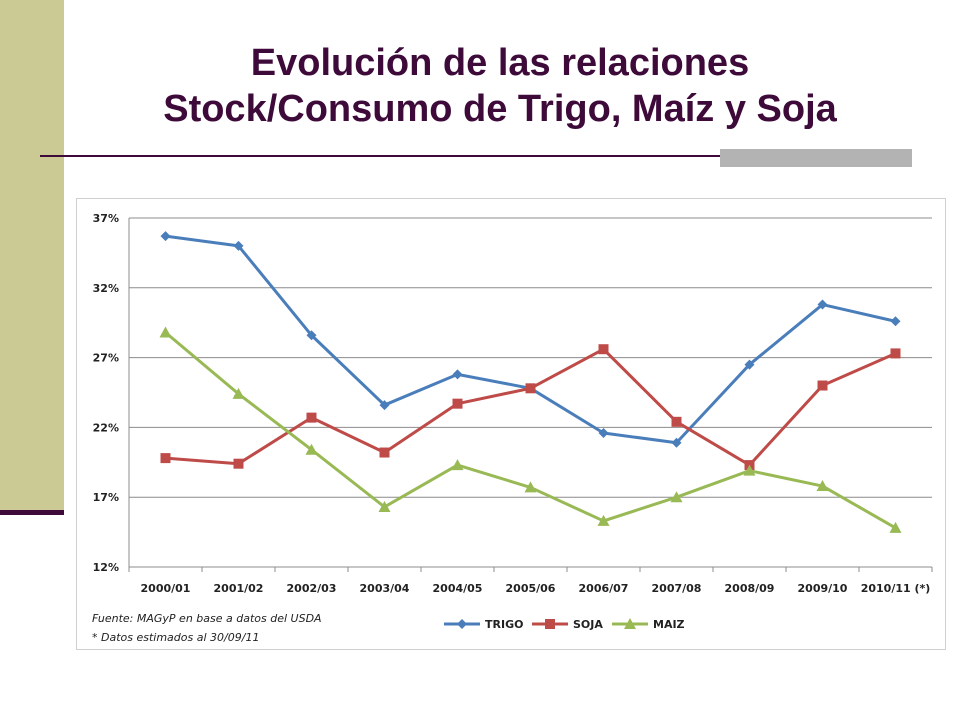 The image size is (960, 720). What do you see at coordinates (385, 588) in the screenshot?
I see `x-tick-label: 2003/04` at bounding box center [385, 588].